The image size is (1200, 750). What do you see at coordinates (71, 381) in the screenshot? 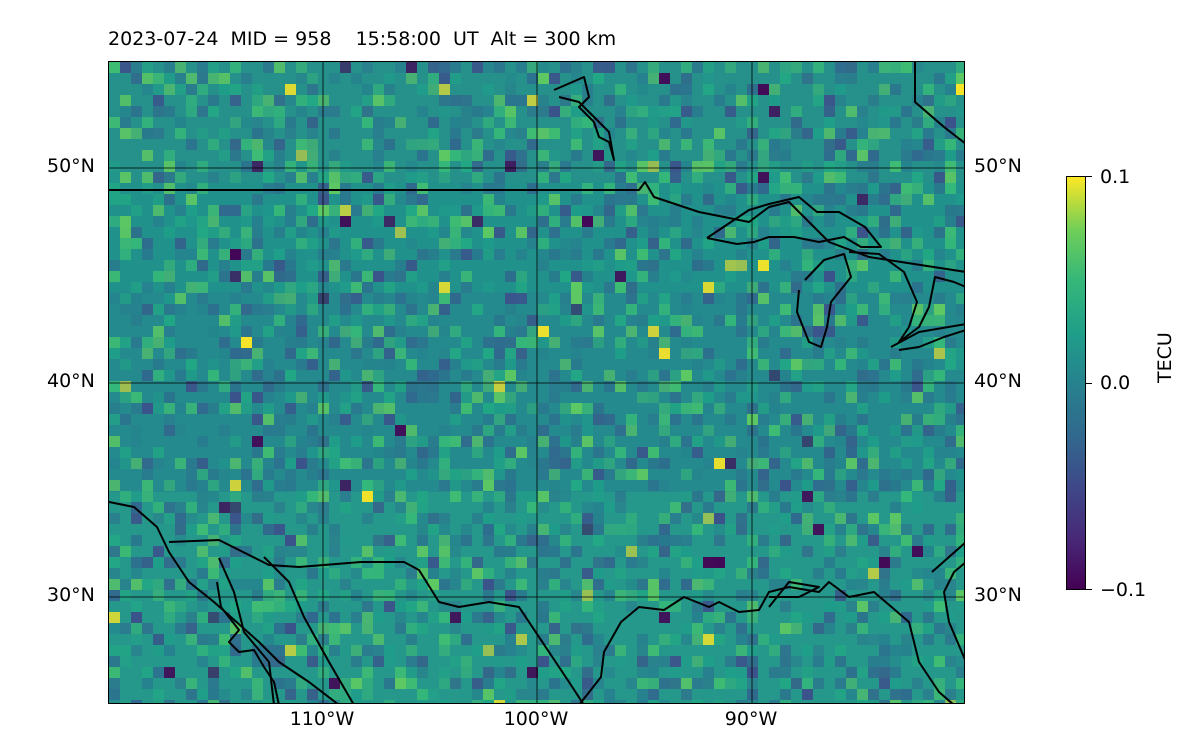
I see `lat-label-left-40: 40°N` at bounding box center [71, 381].